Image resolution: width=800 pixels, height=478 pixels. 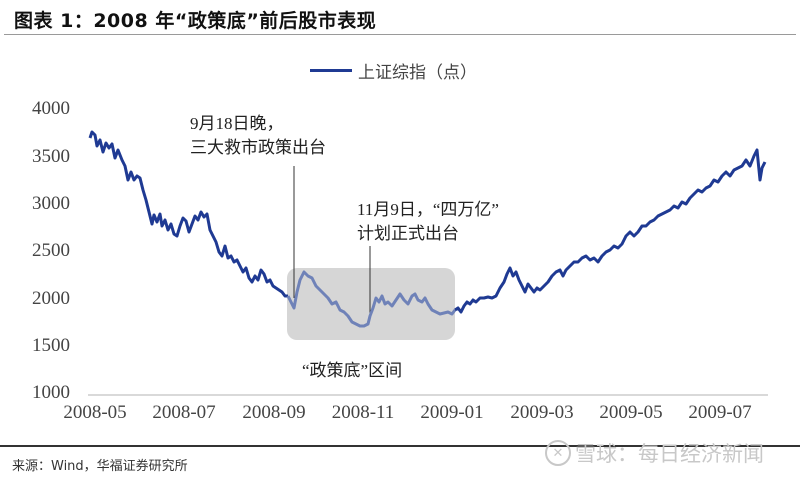 I want to click on x-tick: 2009-01, so click(x=452, y=412).